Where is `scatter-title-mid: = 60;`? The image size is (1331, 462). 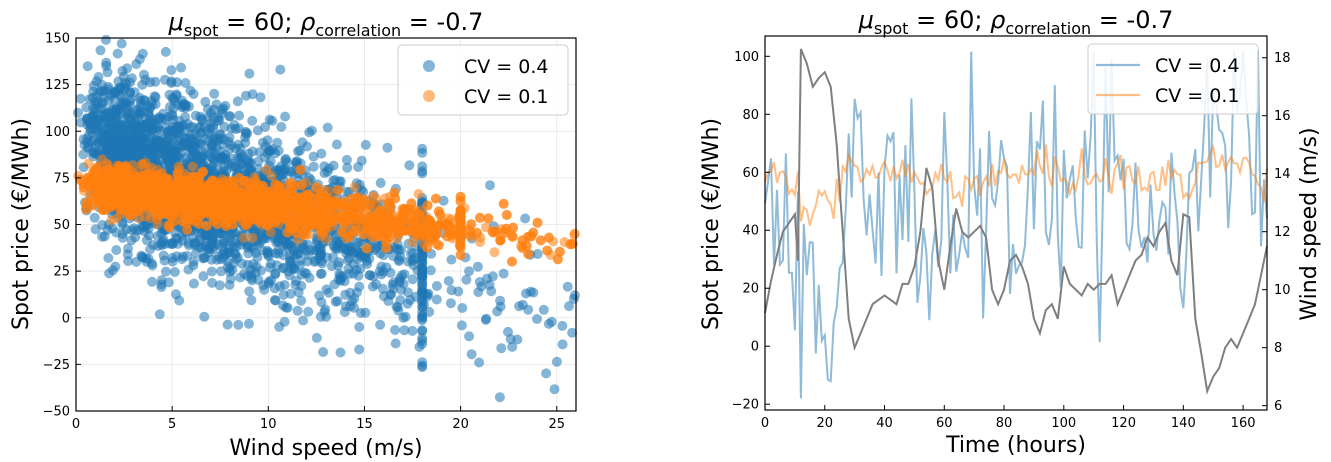
scatter-title-mid: = 60; is located at coordinates (259, 22).